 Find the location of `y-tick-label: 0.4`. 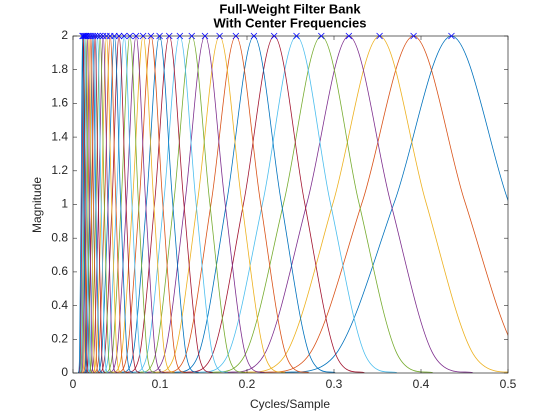

y-tick-label: 0.4 is located at coordinates (59, 305).